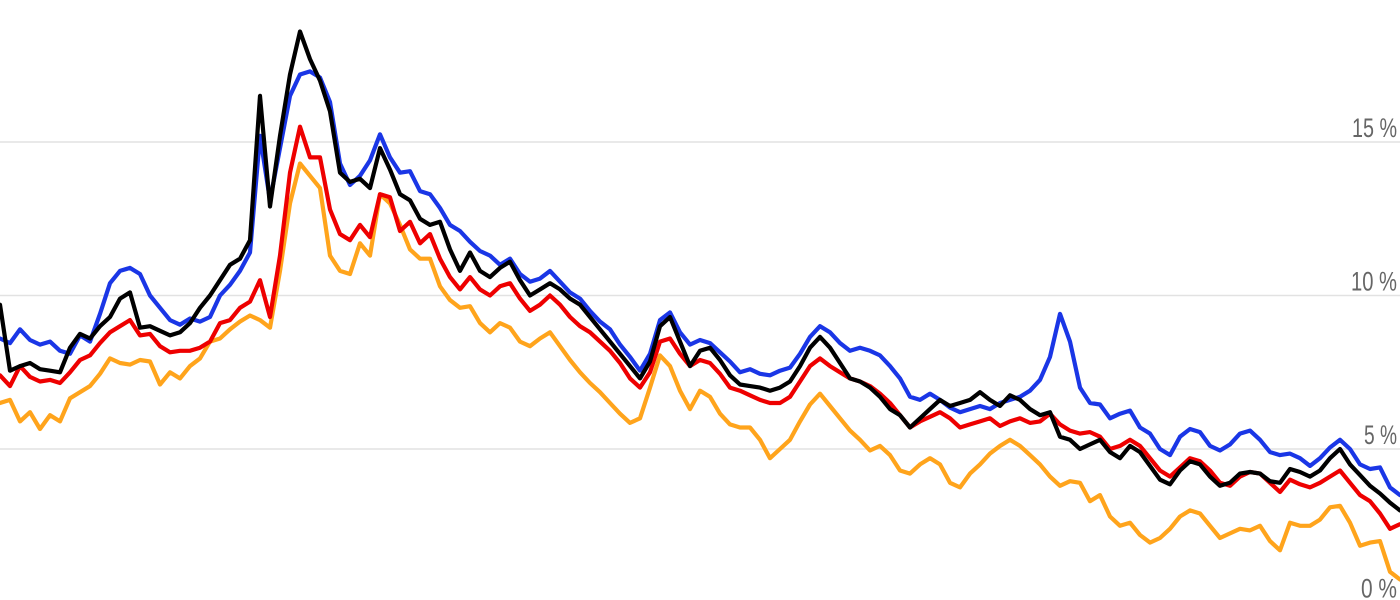  I want to click on y-tick-label: 5 %, so click(1380, 435).